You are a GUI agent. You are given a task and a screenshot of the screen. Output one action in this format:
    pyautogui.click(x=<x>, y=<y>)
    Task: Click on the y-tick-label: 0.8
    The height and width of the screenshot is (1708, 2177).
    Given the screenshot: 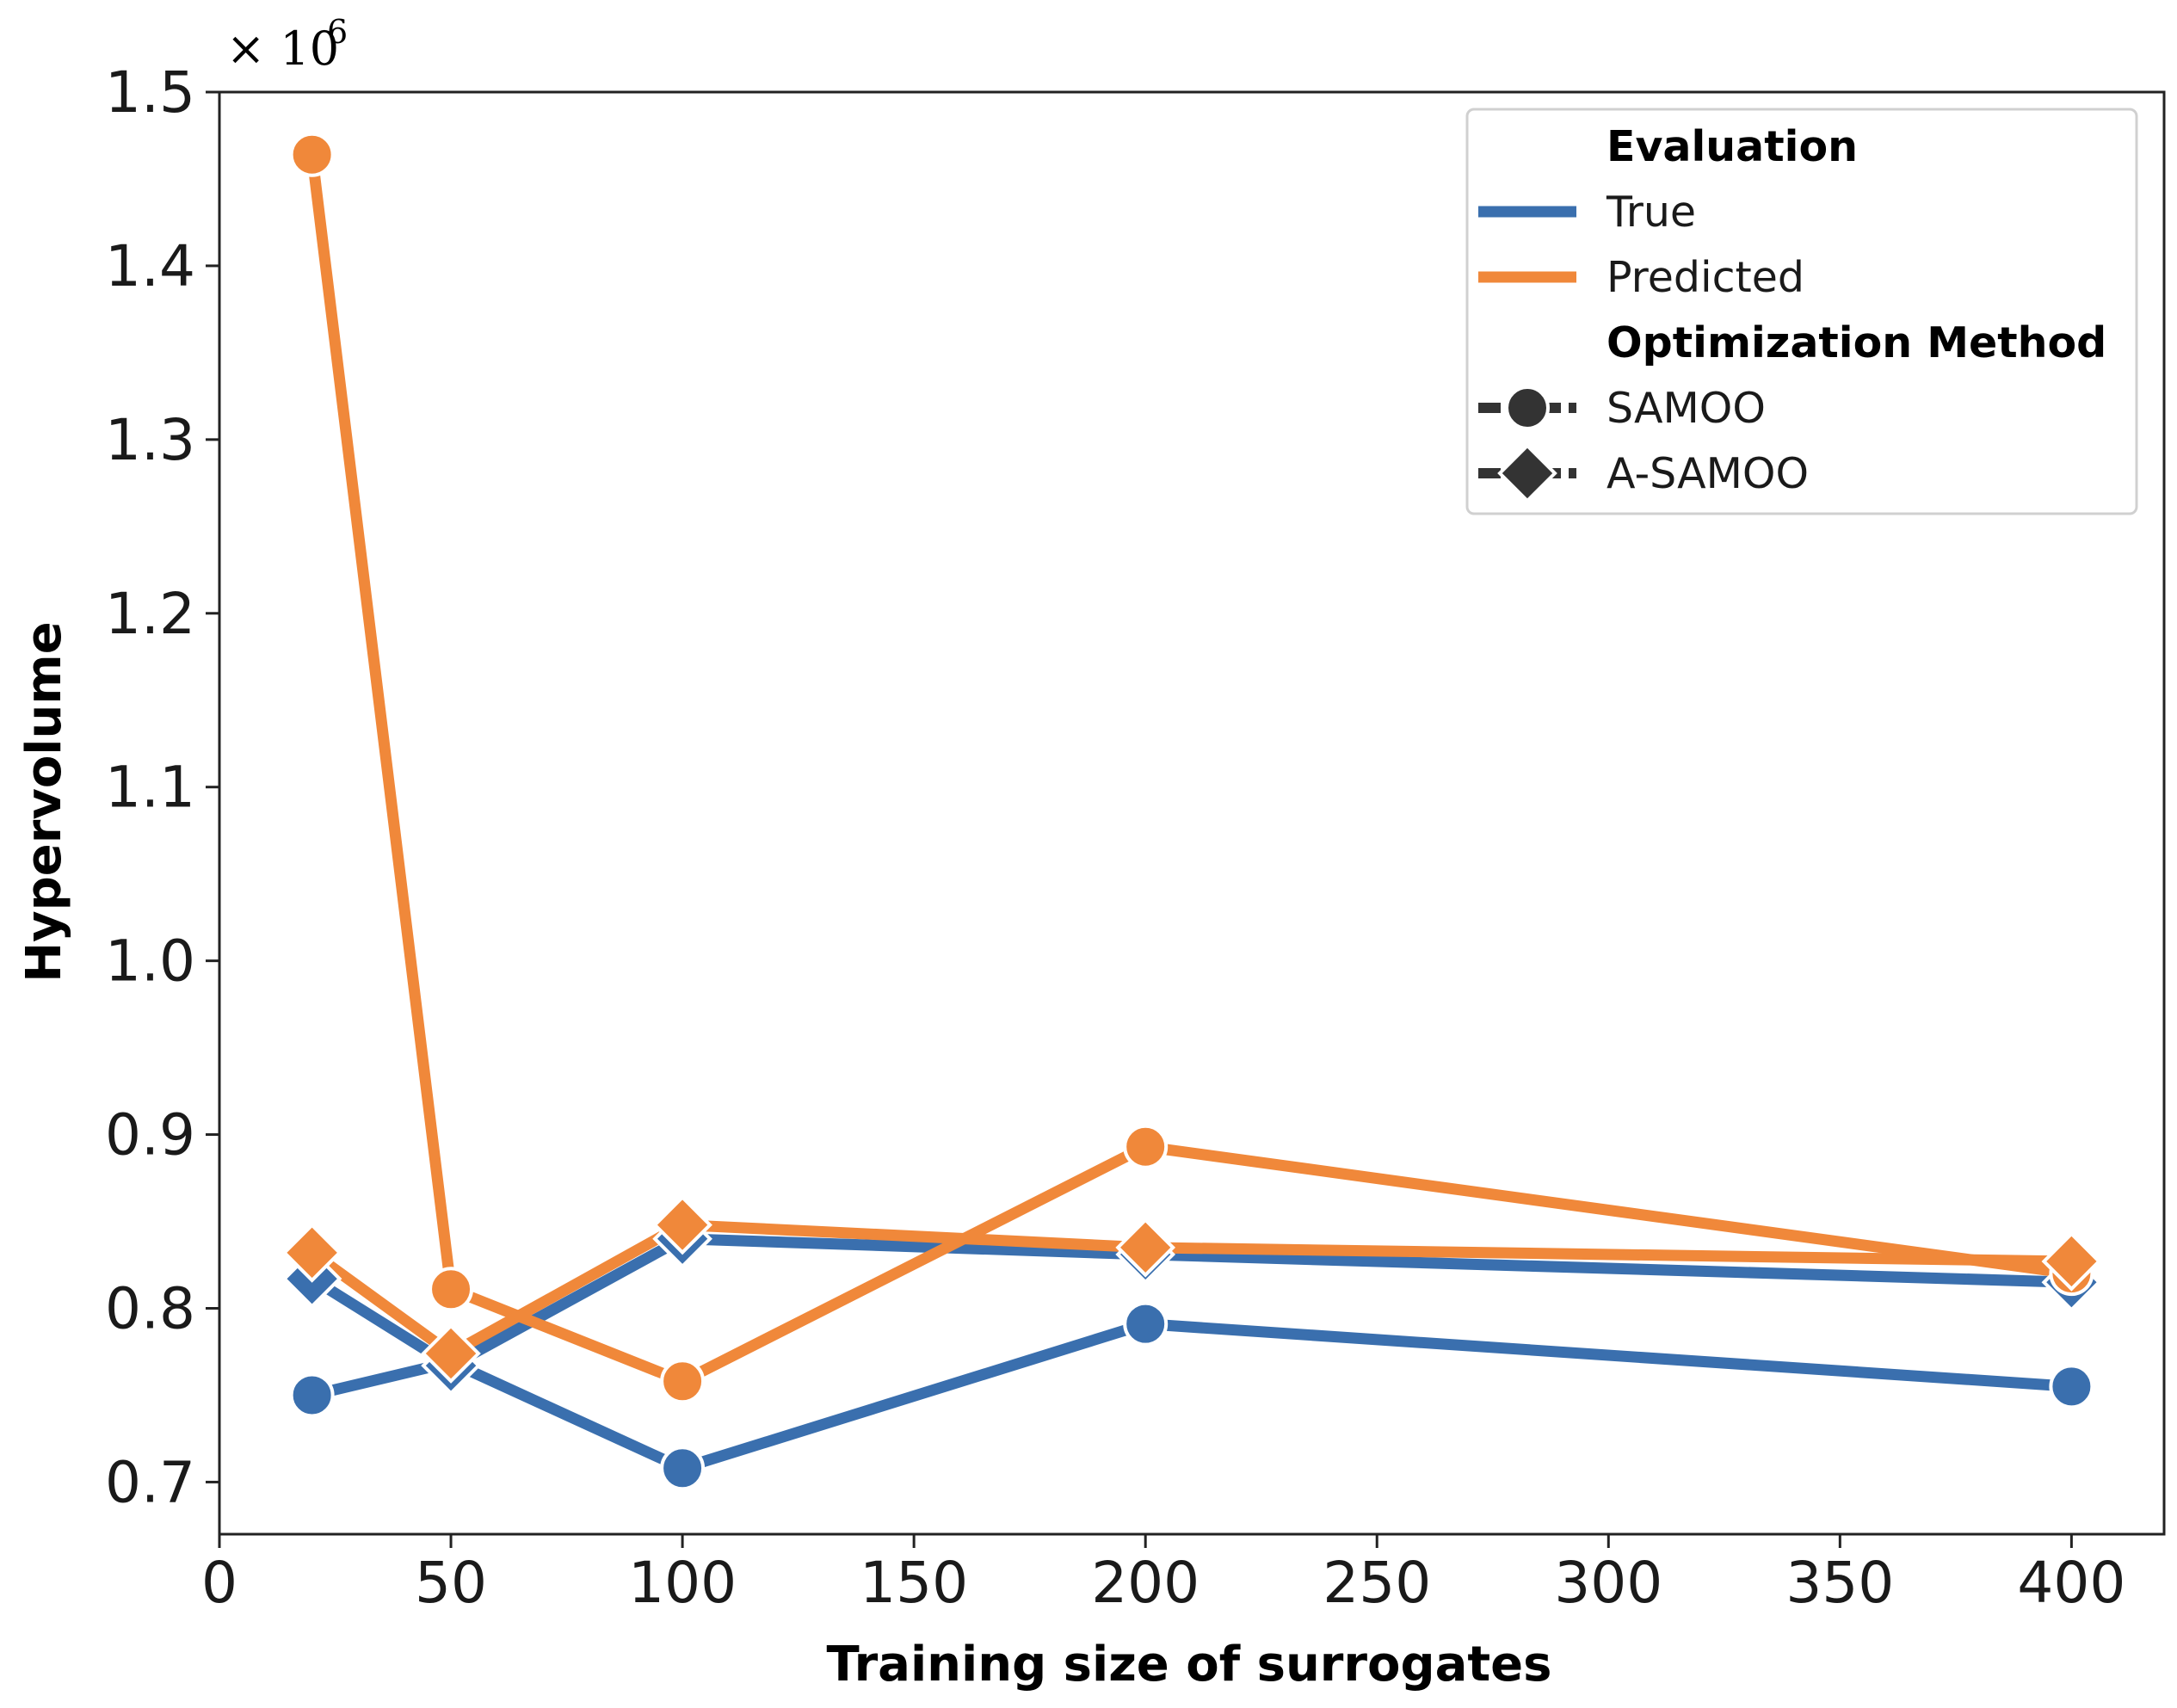 What is the action you would take?
    pyautogui.click(x=150, y=1308)
    